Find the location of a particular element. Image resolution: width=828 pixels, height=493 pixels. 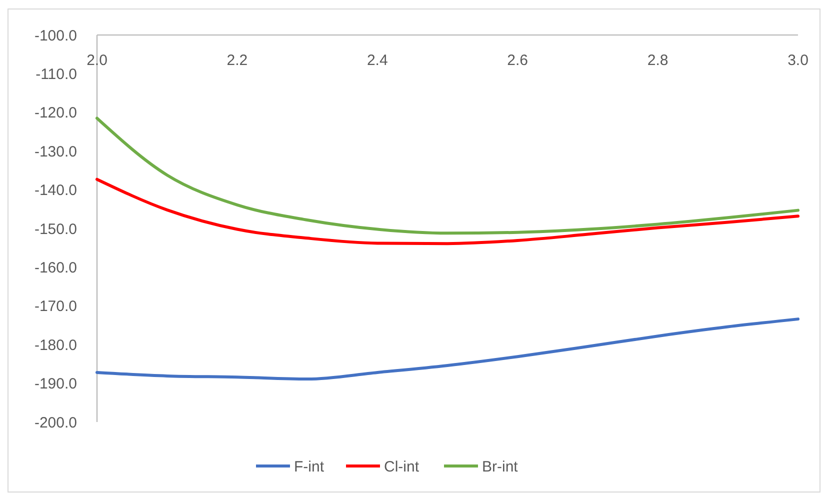

y-tick-label: -150.0 is located at coordinates (55, 229).